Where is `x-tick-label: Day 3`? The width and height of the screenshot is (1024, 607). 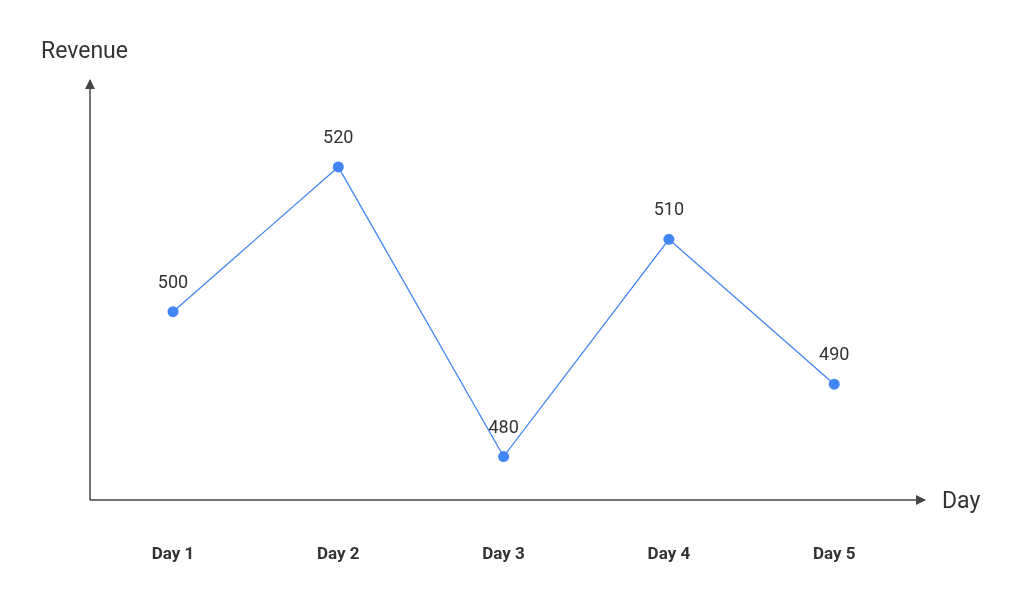
x-tick-label: Day 3 is located at coordinates (503, 553).